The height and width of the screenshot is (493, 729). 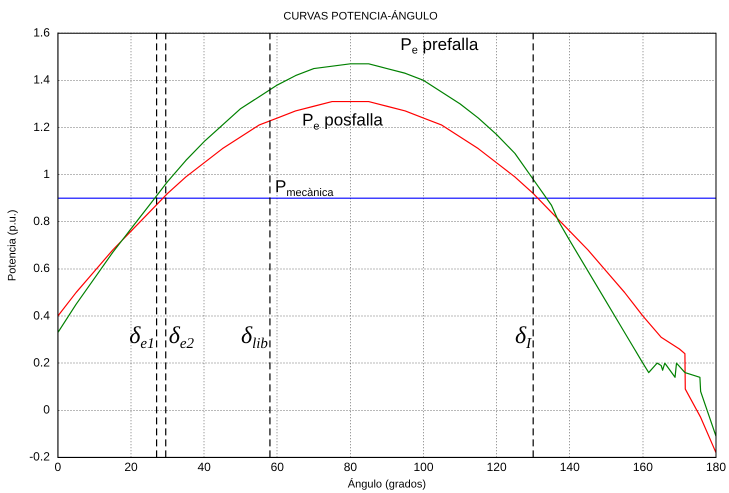 What do you see at coordinates (204, 467) in the screenshot?
I see `x-tick-label: 40` at bounding box center [204, 467].